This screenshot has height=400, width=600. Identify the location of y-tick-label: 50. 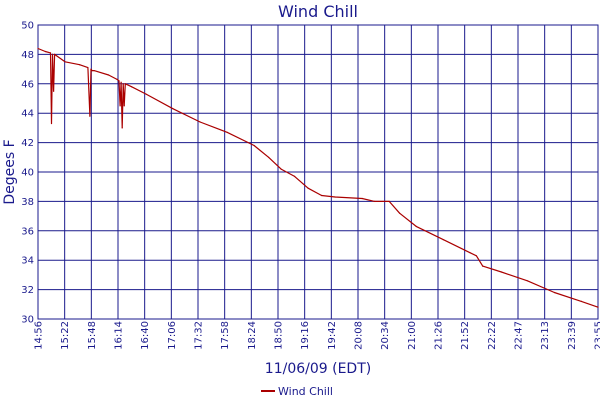
(27, 26).